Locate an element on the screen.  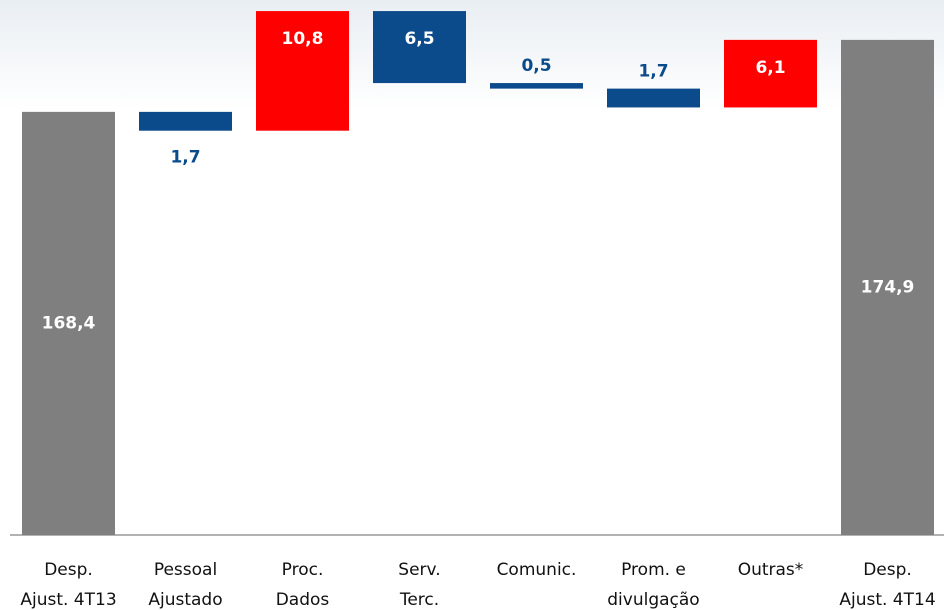
x-tick-label: Pessoal is located at coordinates (185, 570).